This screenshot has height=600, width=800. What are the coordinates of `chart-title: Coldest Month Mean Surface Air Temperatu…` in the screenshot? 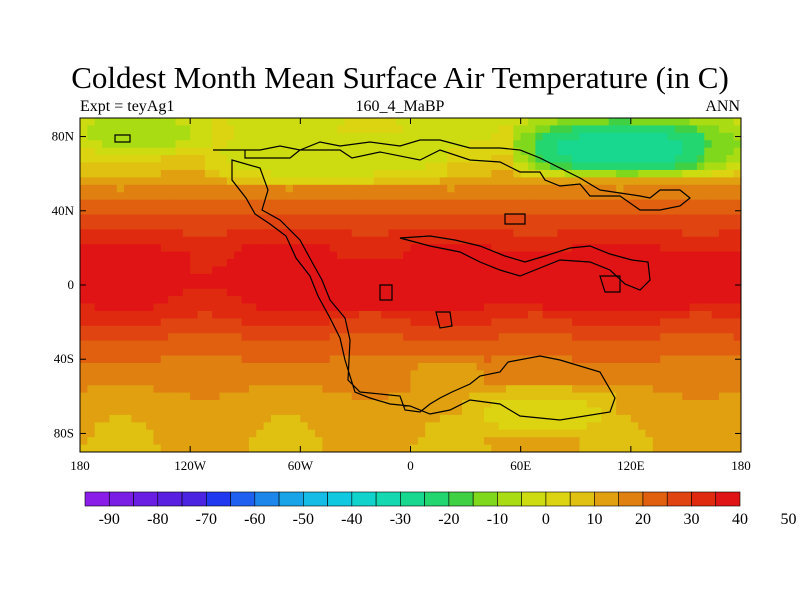 It's located at (400, 77).